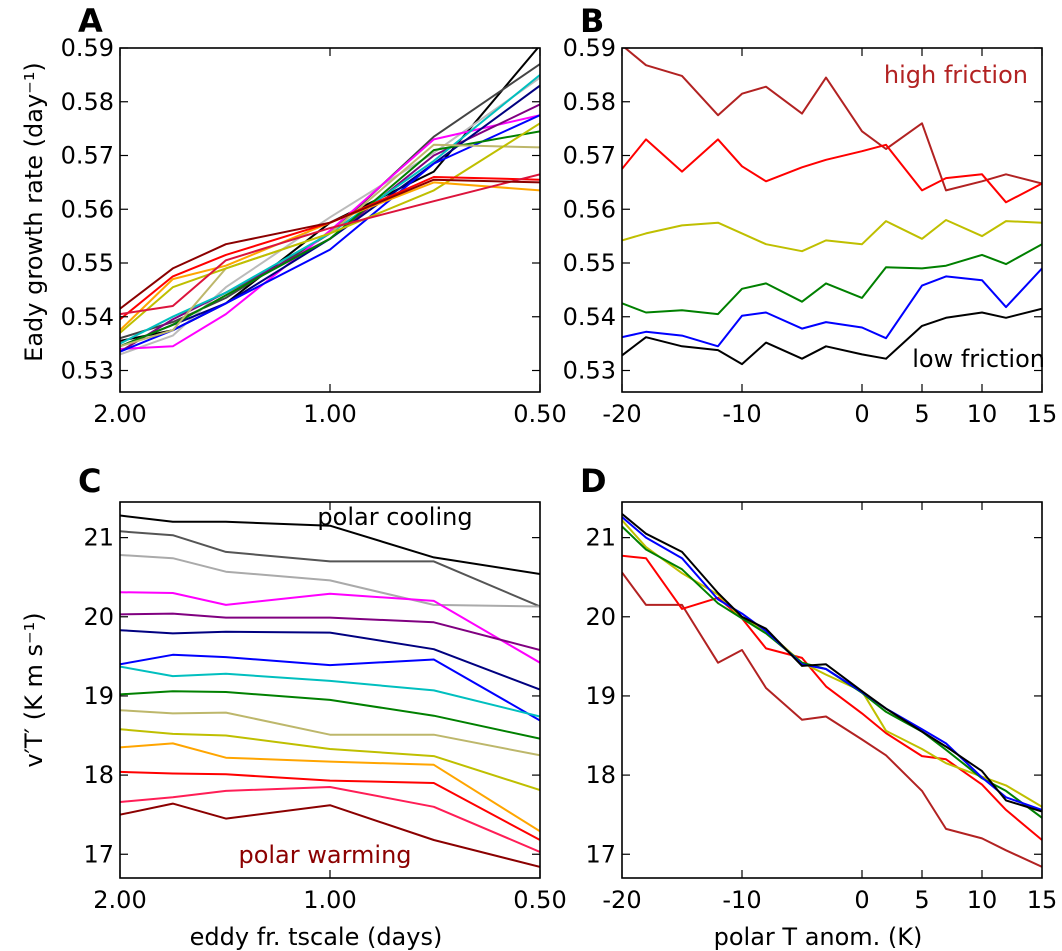 The width and height of the screenshot is (1062, 951). I want to click on annotation-polar-warming: polar warming, so click(324, 855).